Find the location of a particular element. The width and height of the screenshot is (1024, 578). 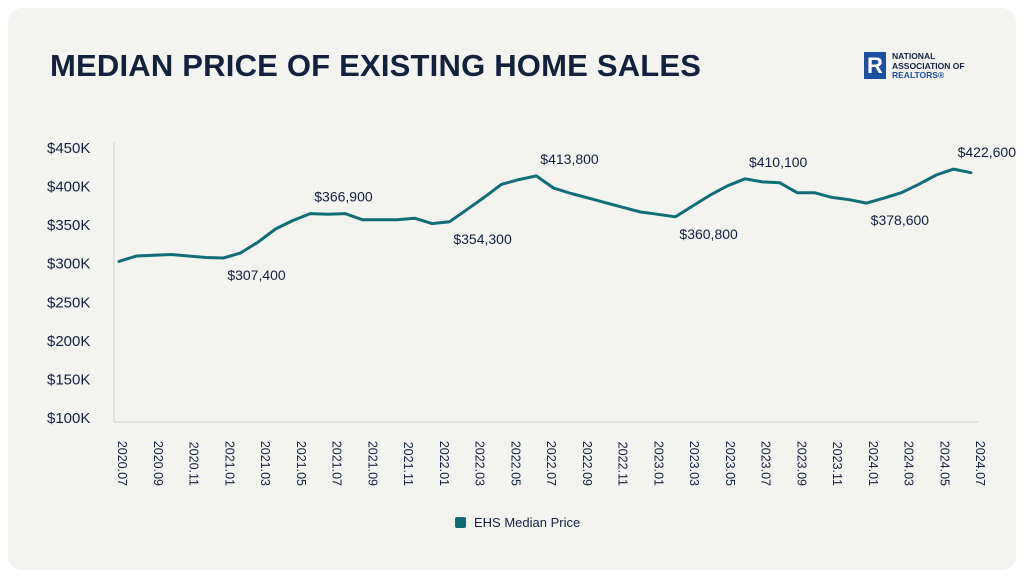

x-tick-label: 2023.03 is located at coordinates (694, 463).